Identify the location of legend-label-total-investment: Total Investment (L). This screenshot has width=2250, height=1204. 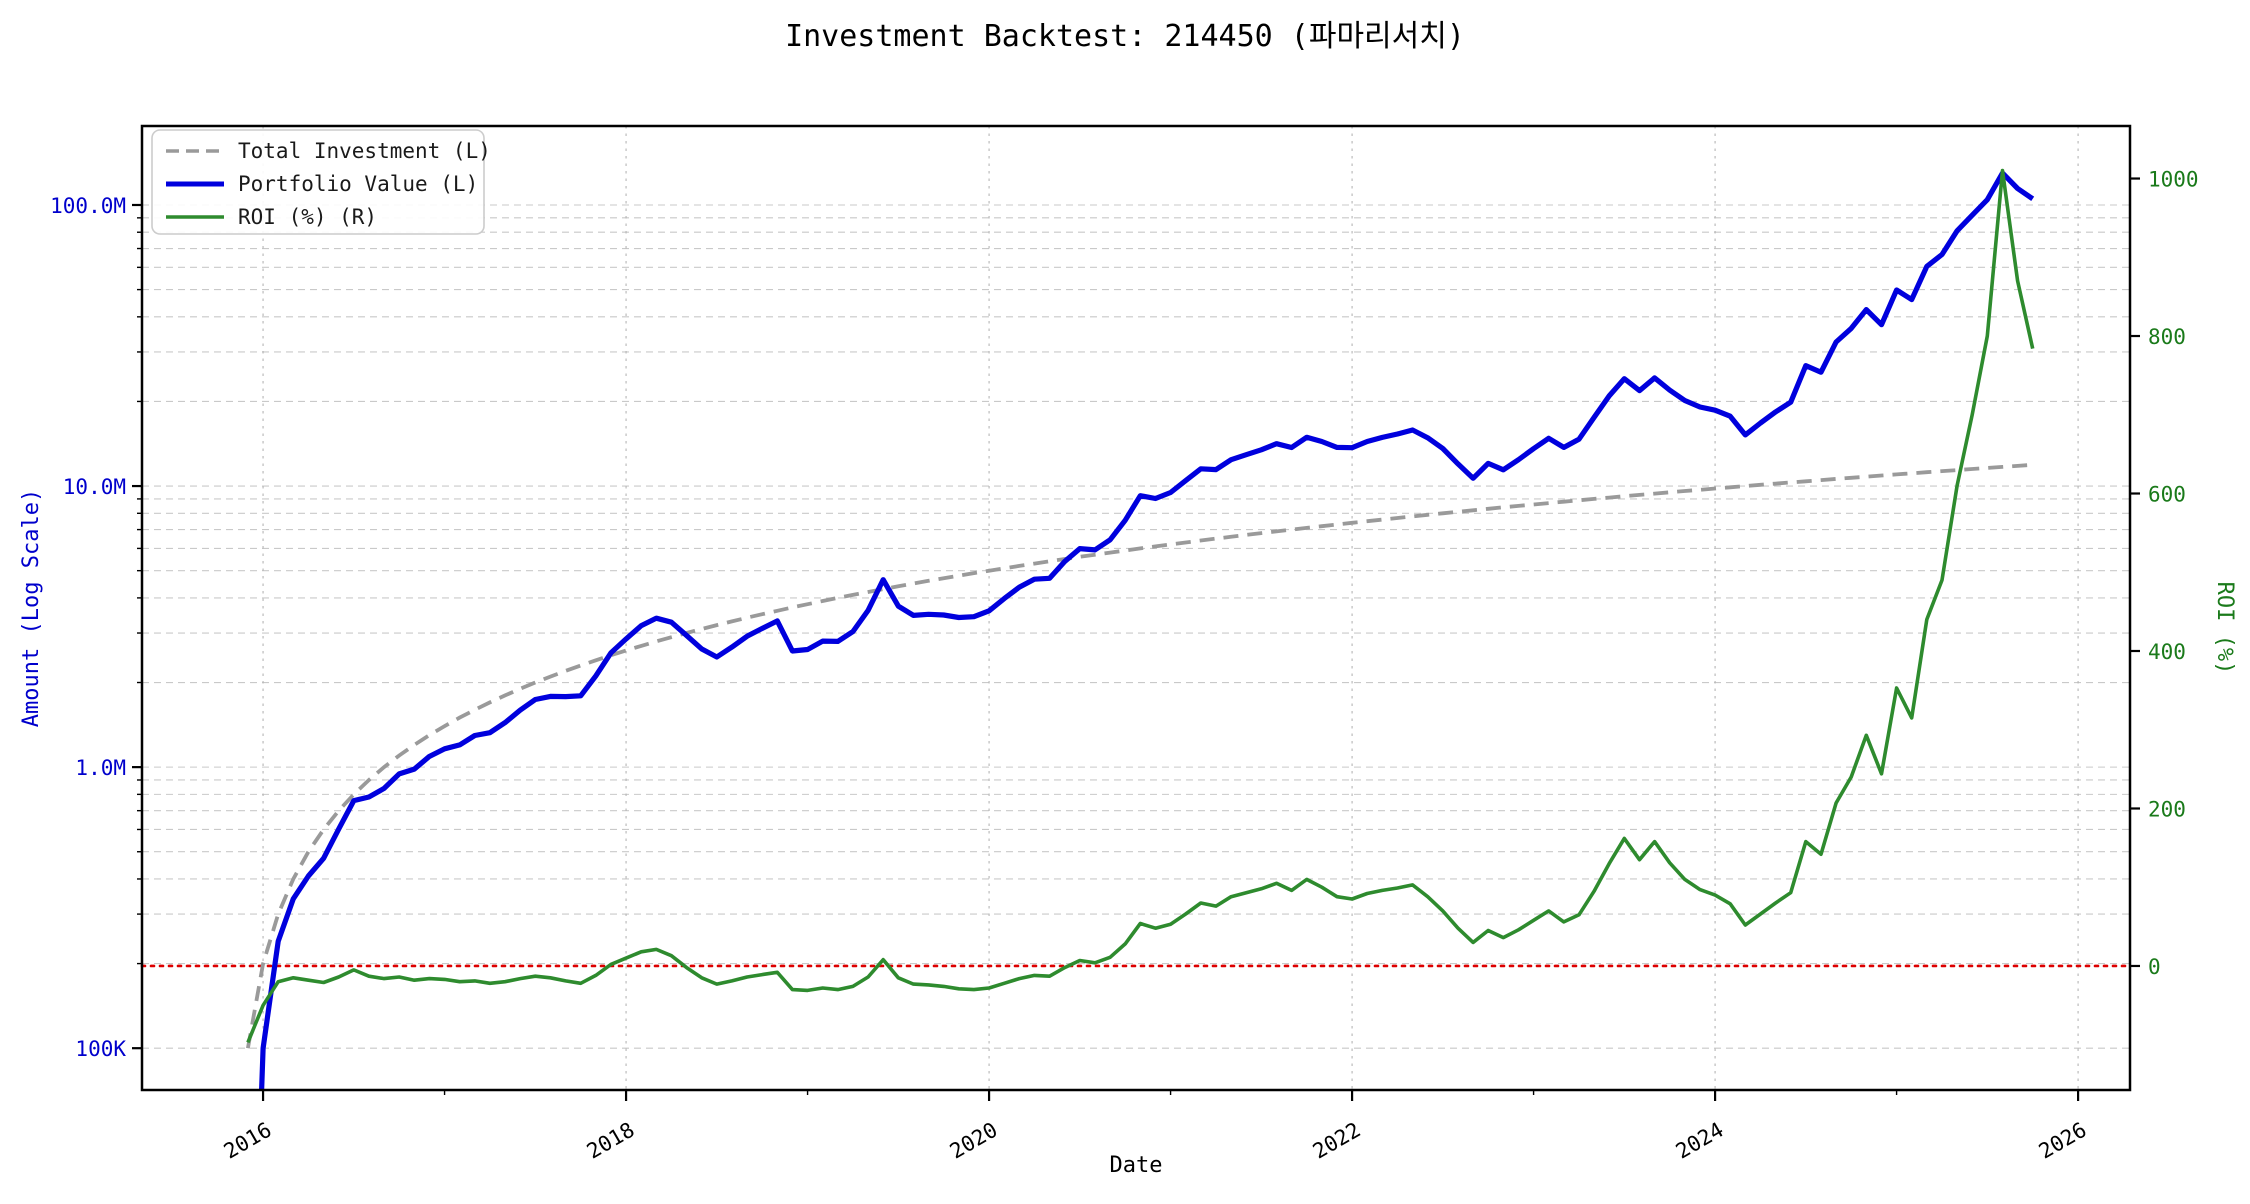
(364, 151).